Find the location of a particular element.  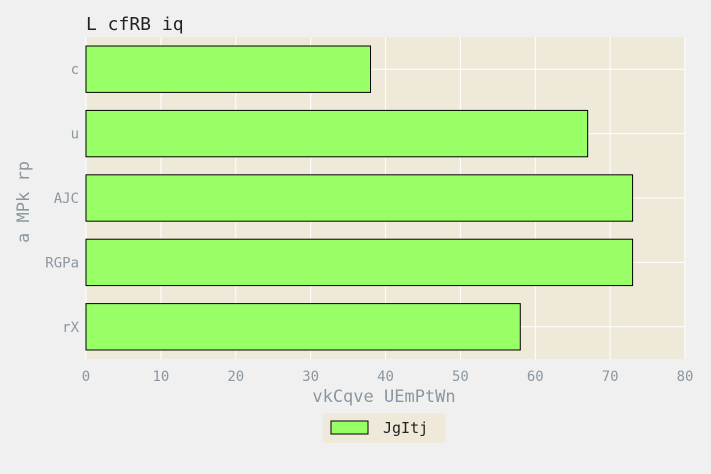

legend: JgItj is located at coordinates (384, 428).